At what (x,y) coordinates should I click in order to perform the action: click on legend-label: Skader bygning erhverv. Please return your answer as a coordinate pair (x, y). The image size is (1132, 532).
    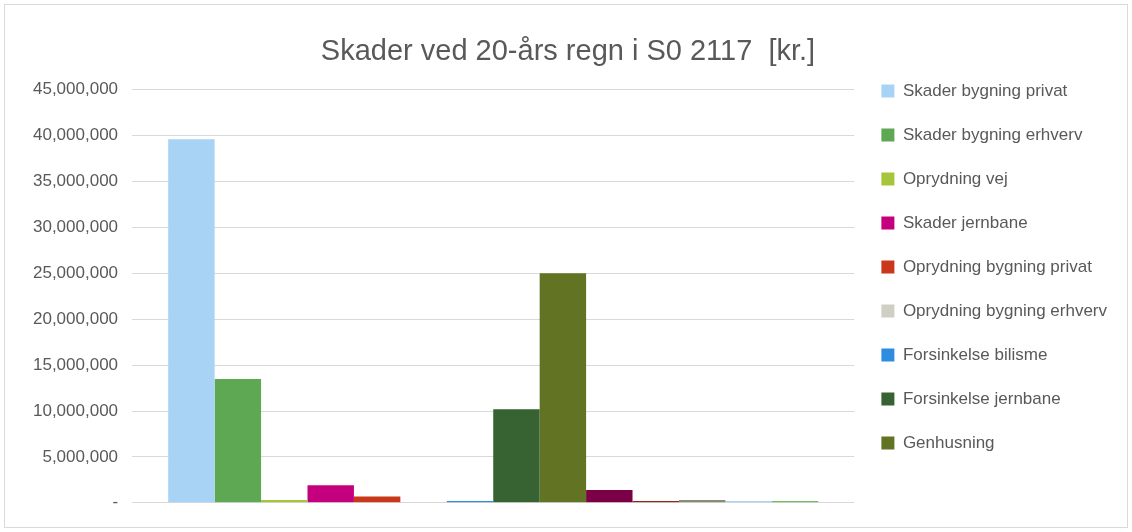
    Looking at the image, I should click on (992, 134).